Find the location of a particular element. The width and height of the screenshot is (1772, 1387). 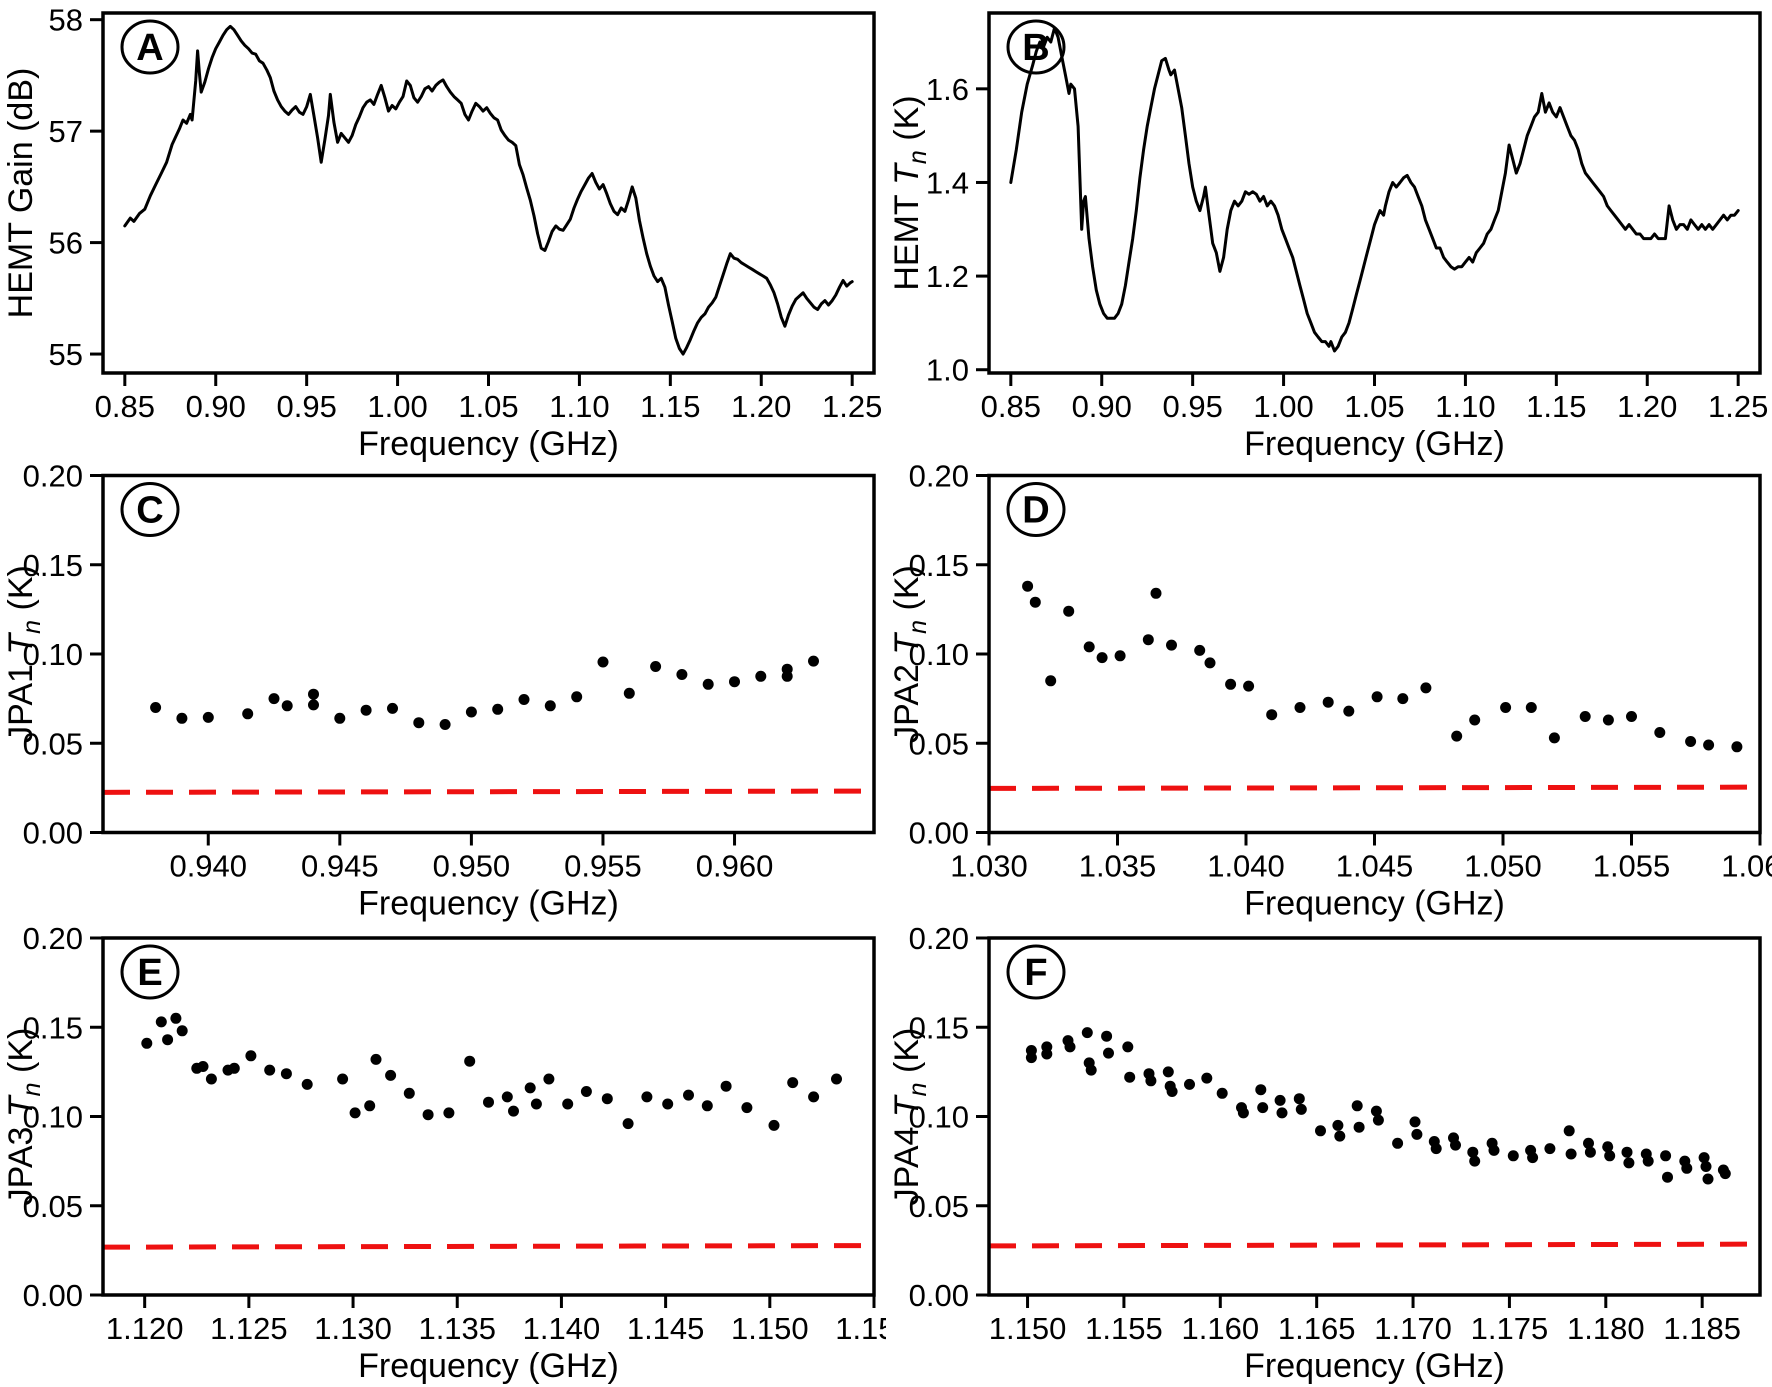

panel-badge-letter: F is located at coordinates (1035, 973).